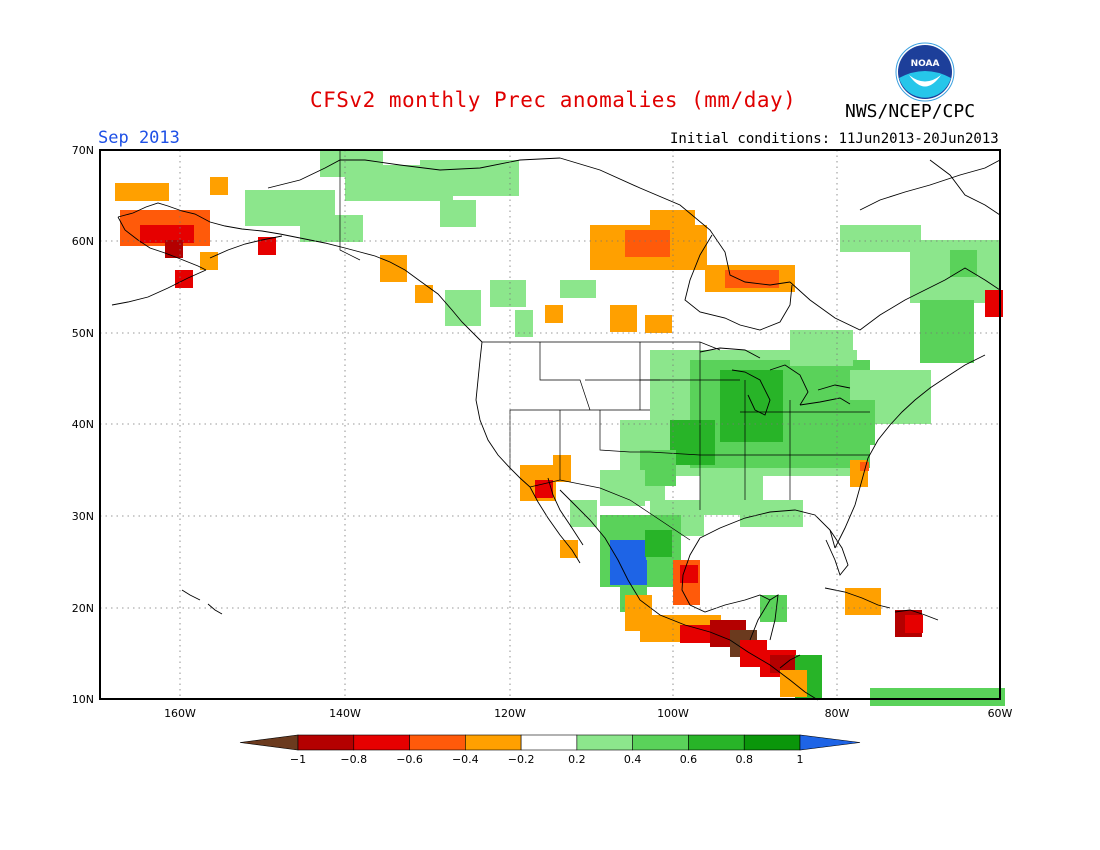 This screenshot has height=850, width=1100. I want to click on initial-conditions-label: Initial conditions: 11Jun2013-20Jun2013, so click(834, 139).